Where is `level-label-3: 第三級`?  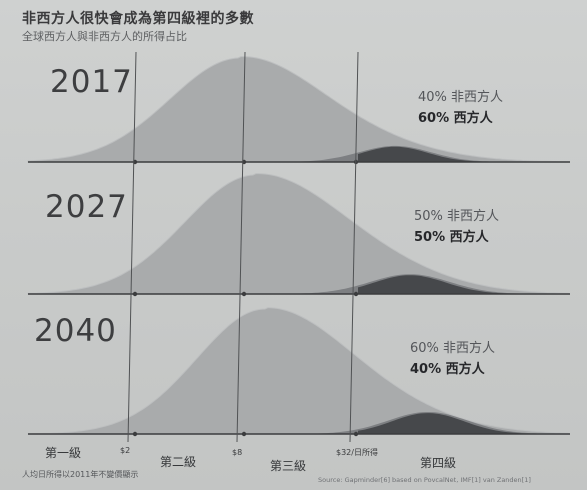 level-label-3: 第三級 is located at coordinates (288, 466).